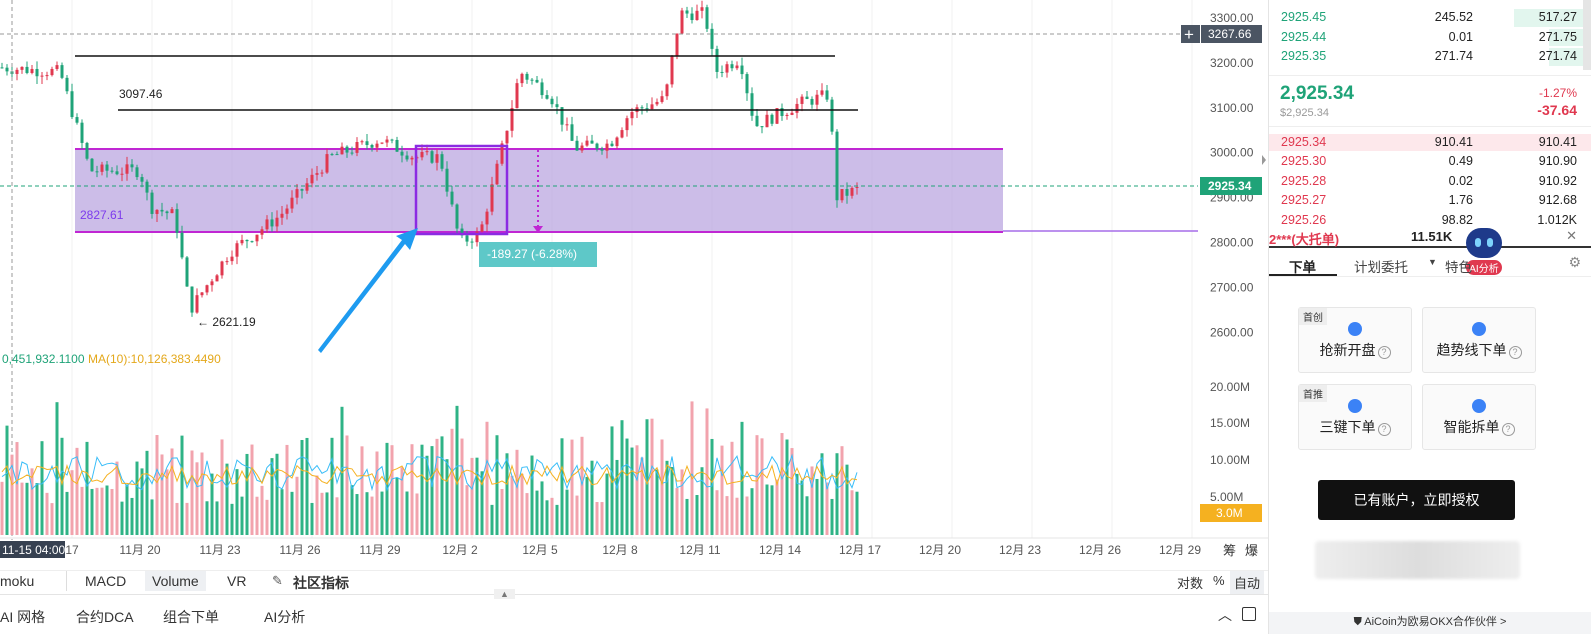  I want to click on indicator-tab-vr: VR, so click(237, 581).